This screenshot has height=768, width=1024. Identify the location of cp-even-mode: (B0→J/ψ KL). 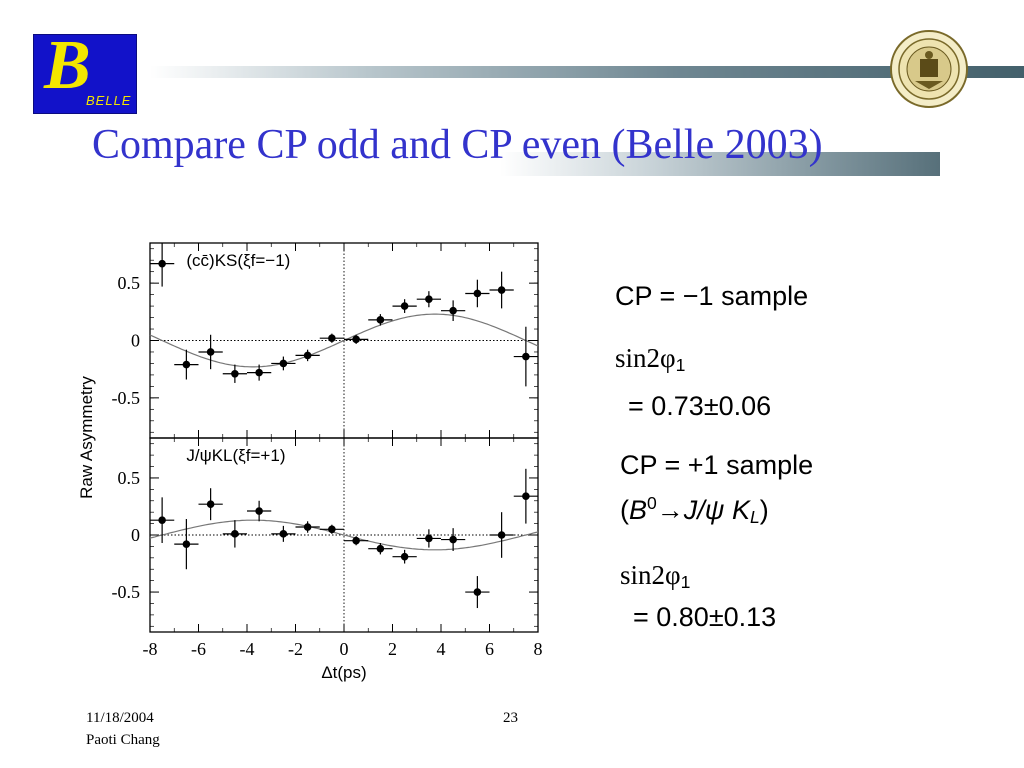
(694, 510).